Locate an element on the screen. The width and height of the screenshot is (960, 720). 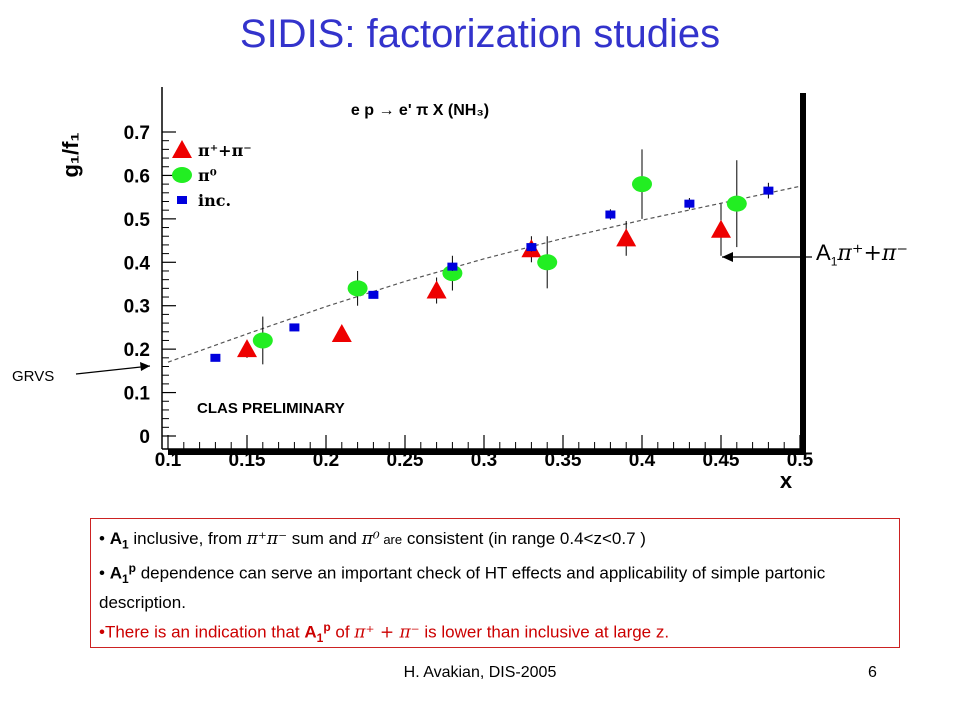
x-tick-label: 0.2 is located at coordinates (326, 460).